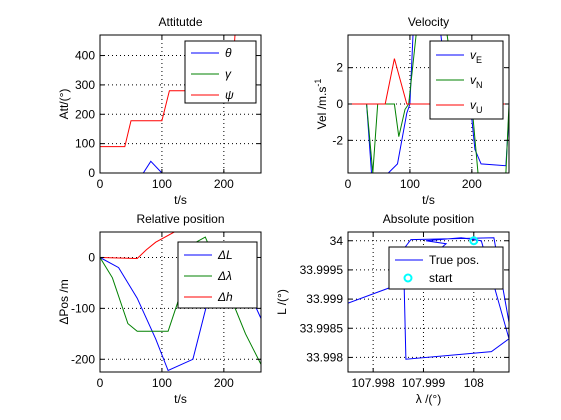 This screenshot has width=561, height=420. What do you see at coordinates (321, 104) in the screenshot?
I see `y-axis-label: Vel /m.s-1` at bounding box center [321, 104].